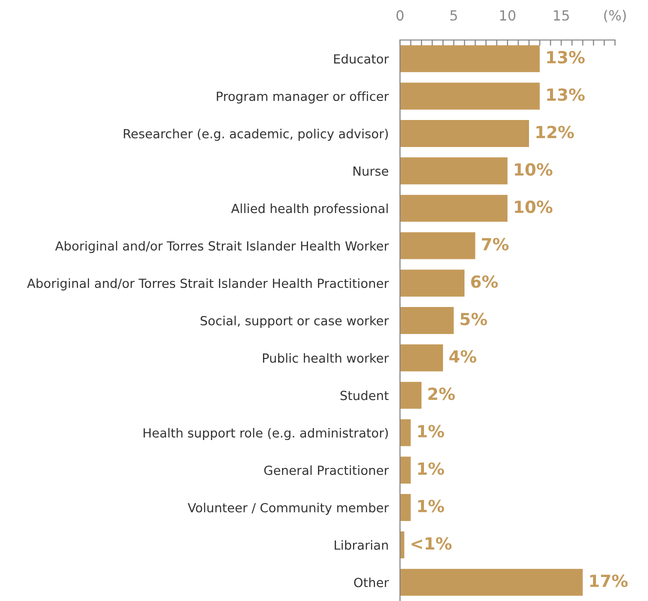 Image resolution: width=648 pixels, height=601 pixels. I want to click on y-tick-label: Librarian, so click(361, 545).